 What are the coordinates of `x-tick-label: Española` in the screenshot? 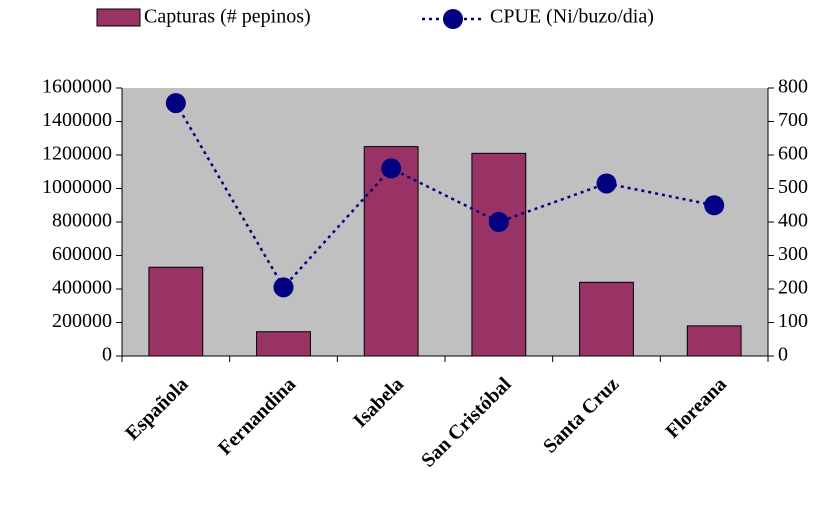 It's located at (156, 408).